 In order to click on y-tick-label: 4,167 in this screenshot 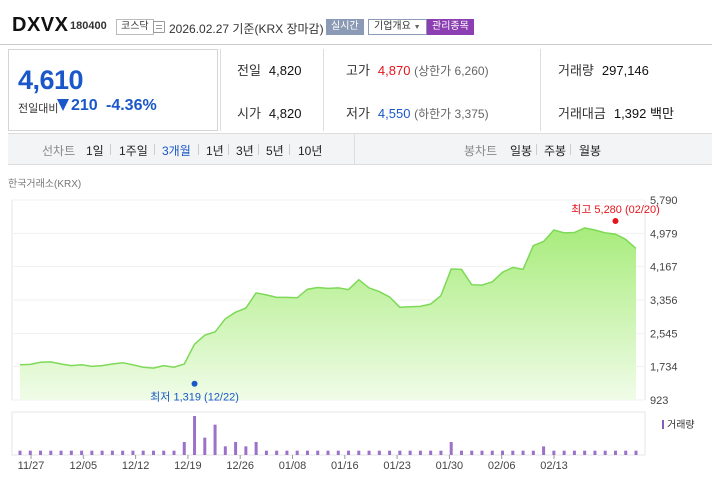, I will do `click(664, 268)`.